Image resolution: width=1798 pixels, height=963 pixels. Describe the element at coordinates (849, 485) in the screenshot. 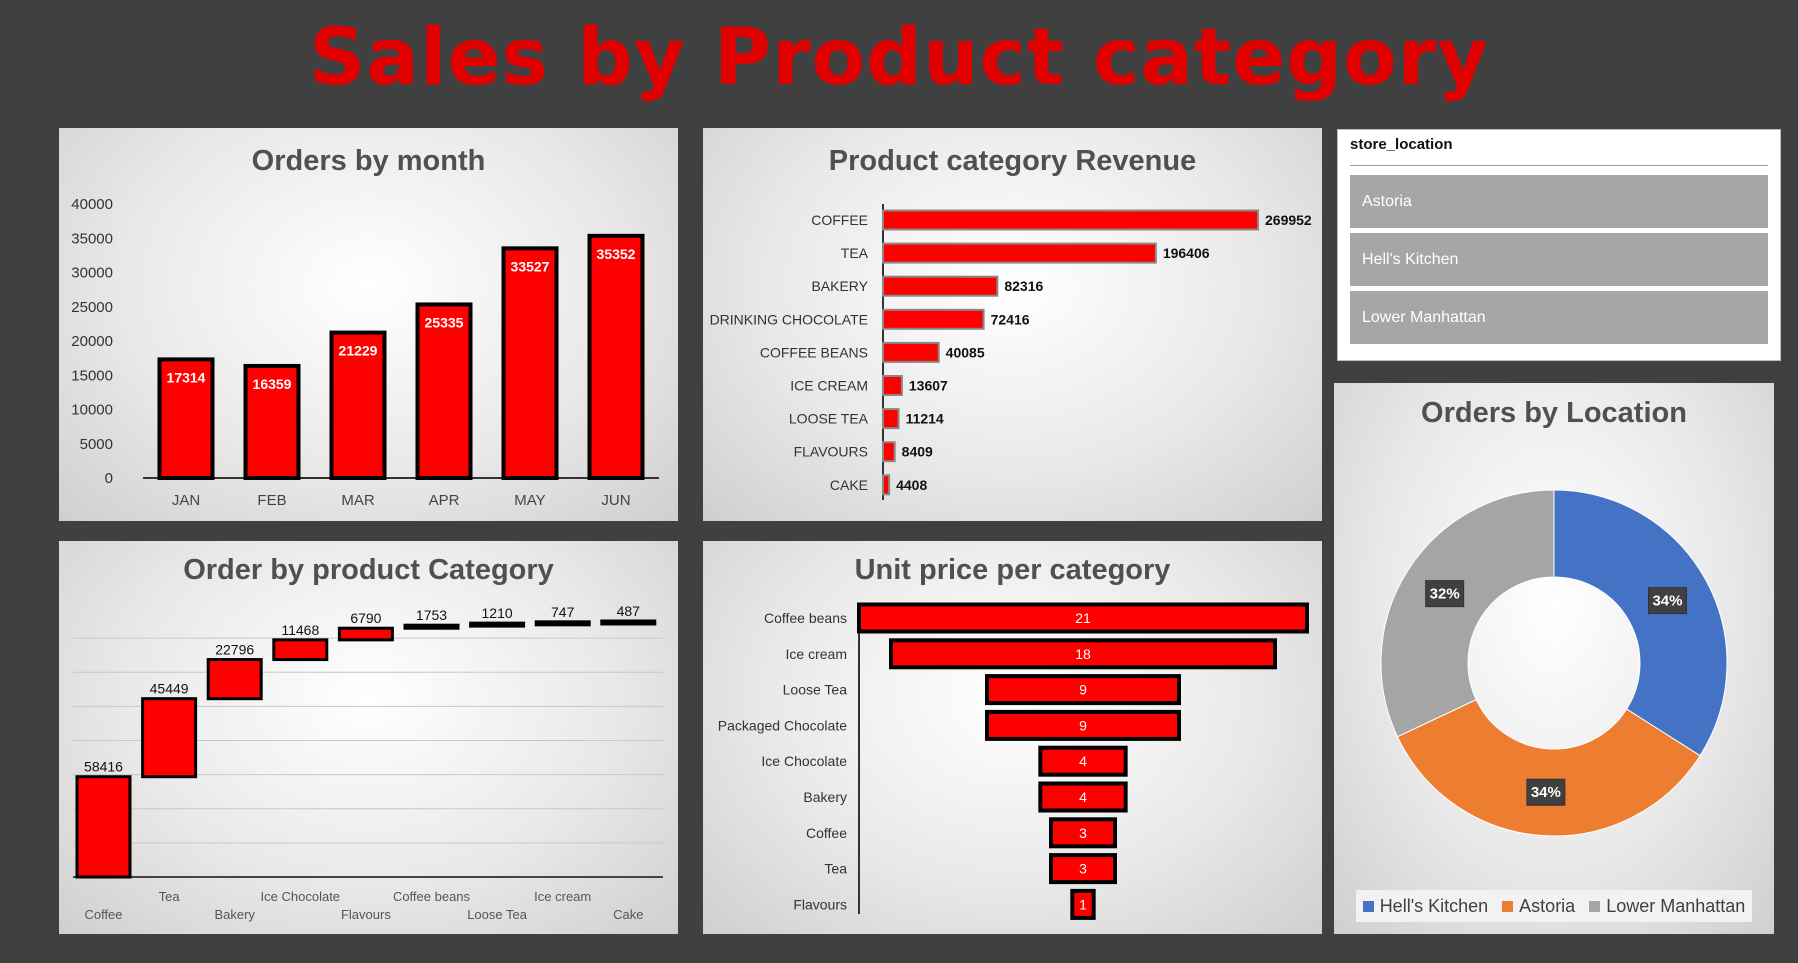

I see `category-label: CAKE` at that location.